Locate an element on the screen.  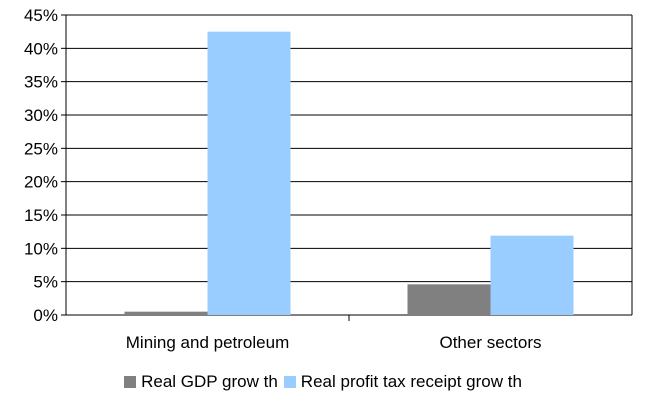
y-tick-label: 30% is located at coordinates (41, 115).